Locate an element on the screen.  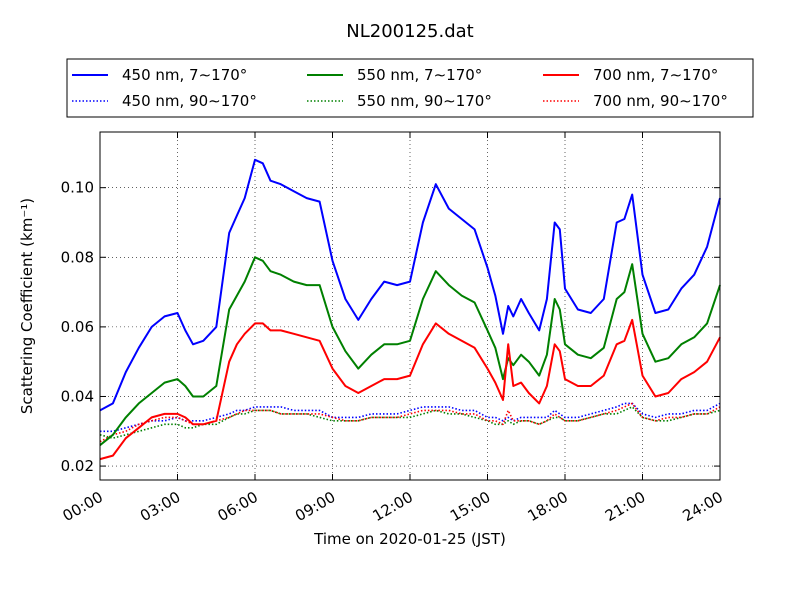
legend-label-1: 450 nm, 7∼170° is located at coordinates (184, 75).